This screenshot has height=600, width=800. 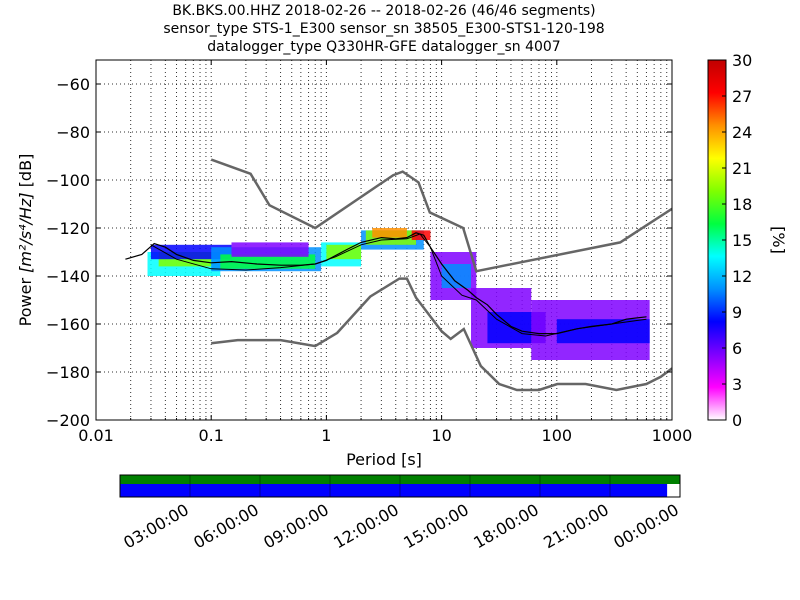 I want to click on colorbar-tick-label: 24, so click(x=742, y=132).